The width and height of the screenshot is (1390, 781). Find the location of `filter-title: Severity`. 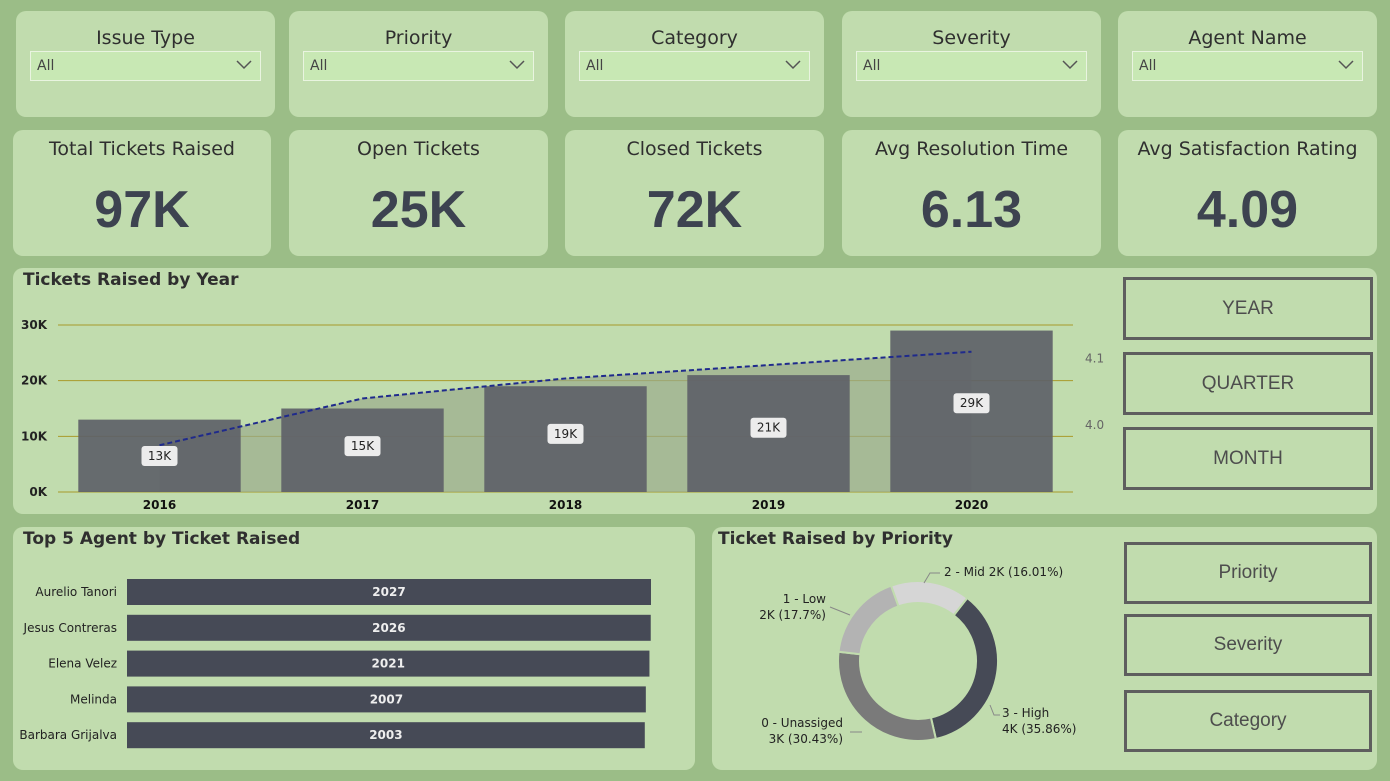

filter-title: Severity is located at coordinates (971, 38).